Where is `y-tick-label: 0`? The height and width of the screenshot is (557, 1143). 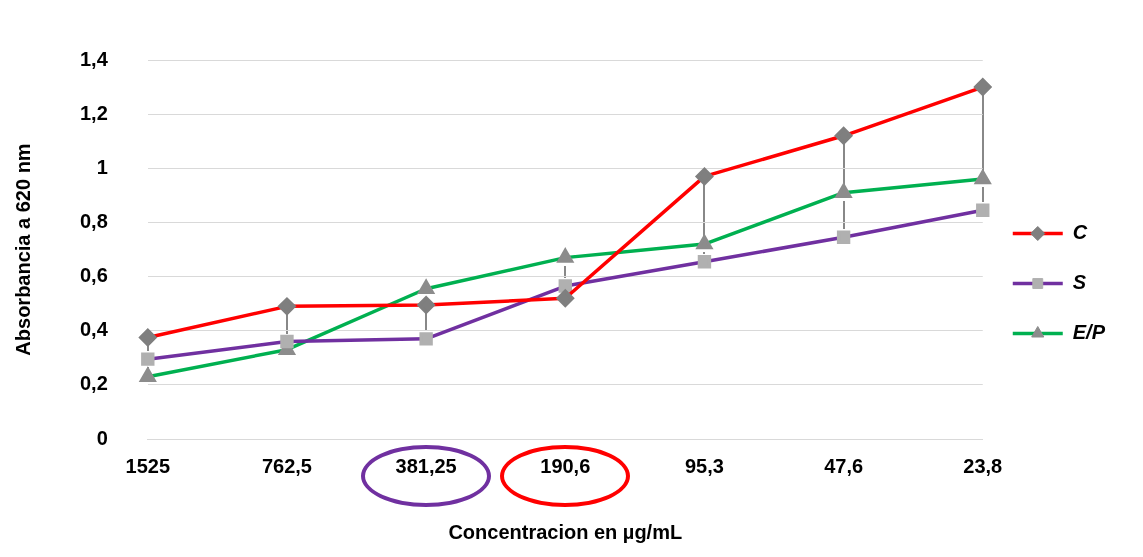 y-tick-label: 0 is located at coordinates (102, 437).